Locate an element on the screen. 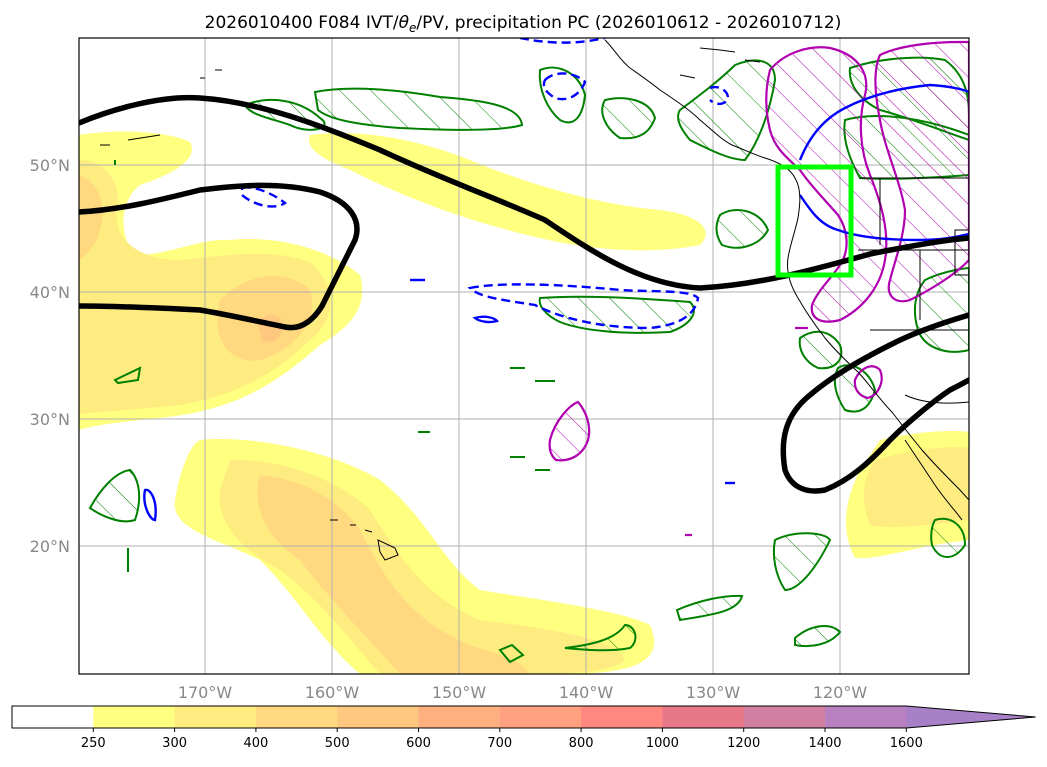 This screenshot has width=1047, height=767. colorbar-tick-label: 250 is located at coordinates (93, 743).